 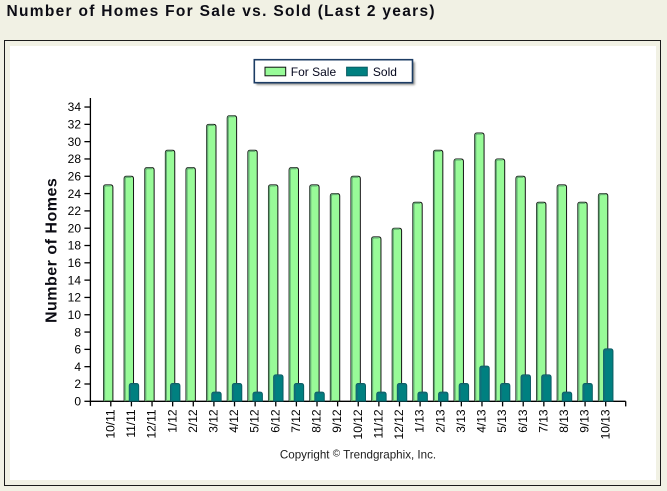 What do you see at coordinates (77, 367) in the screenshot?
I see `svg-text: 4` at bounding box center [77, 367].